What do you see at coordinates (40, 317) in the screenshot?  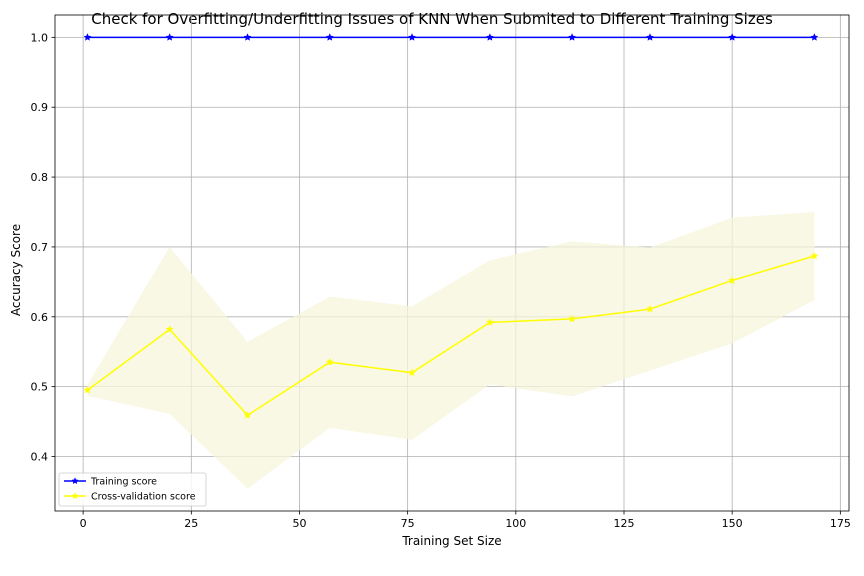 I see `y-tick-label: 0.6` at bounding box center [40, 317].